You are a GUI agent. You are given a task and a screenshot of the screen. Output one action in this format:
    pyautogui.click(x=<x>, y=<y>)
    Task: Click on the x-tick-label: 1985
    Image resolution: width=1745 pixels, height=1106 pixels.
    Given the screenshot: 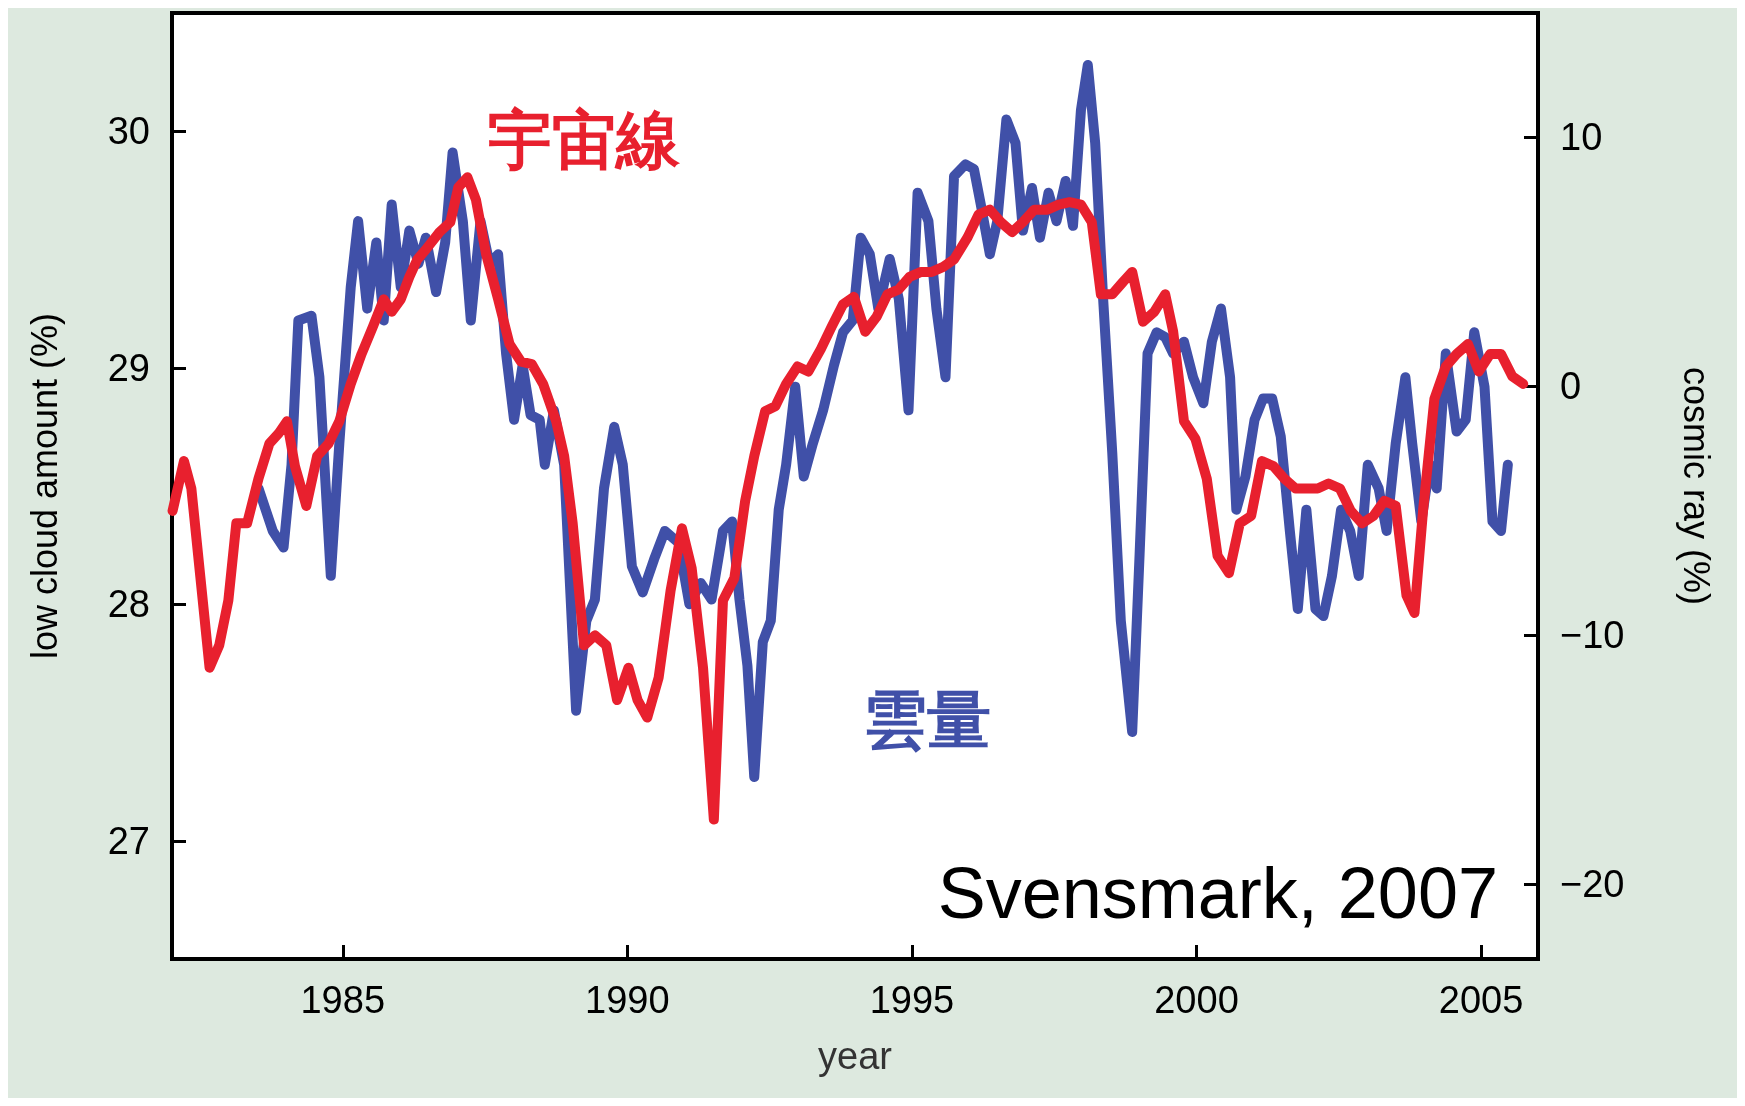 What is the action you would take?
    pyautogui.click(x=343, y=1000)
    